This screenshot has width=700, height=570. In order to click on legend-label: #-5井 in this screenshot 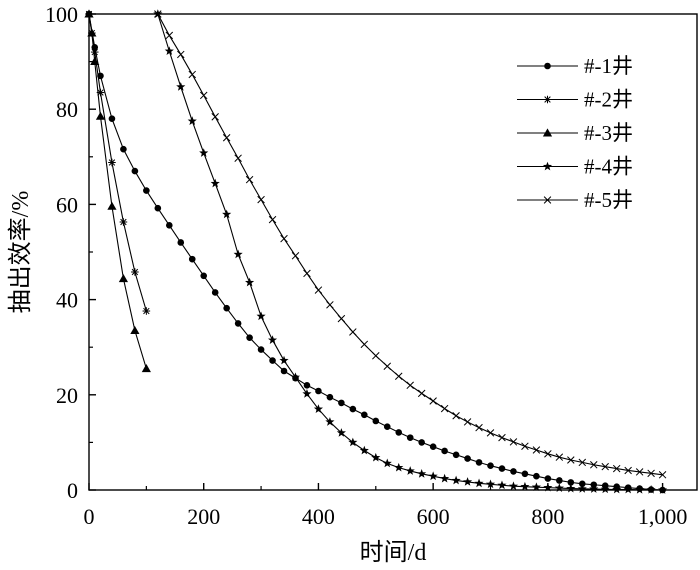, I will do `click(608, 200)`.